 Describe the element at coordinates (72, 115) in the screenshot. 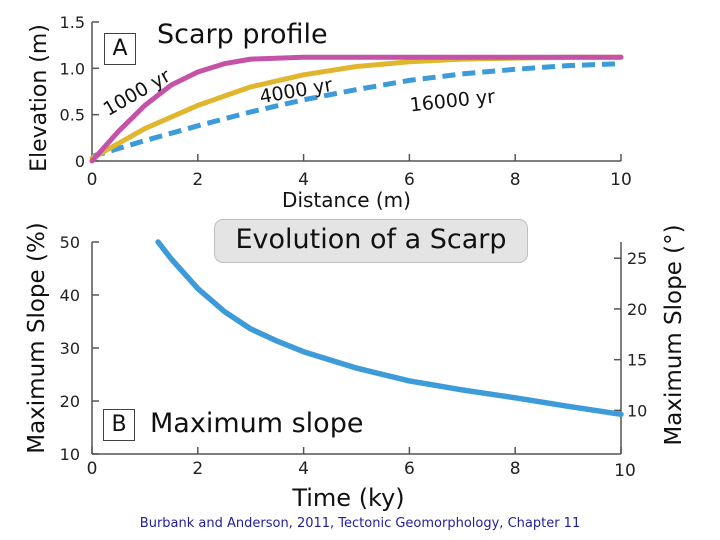

I see `y-tick-label: 0.5` at that location.